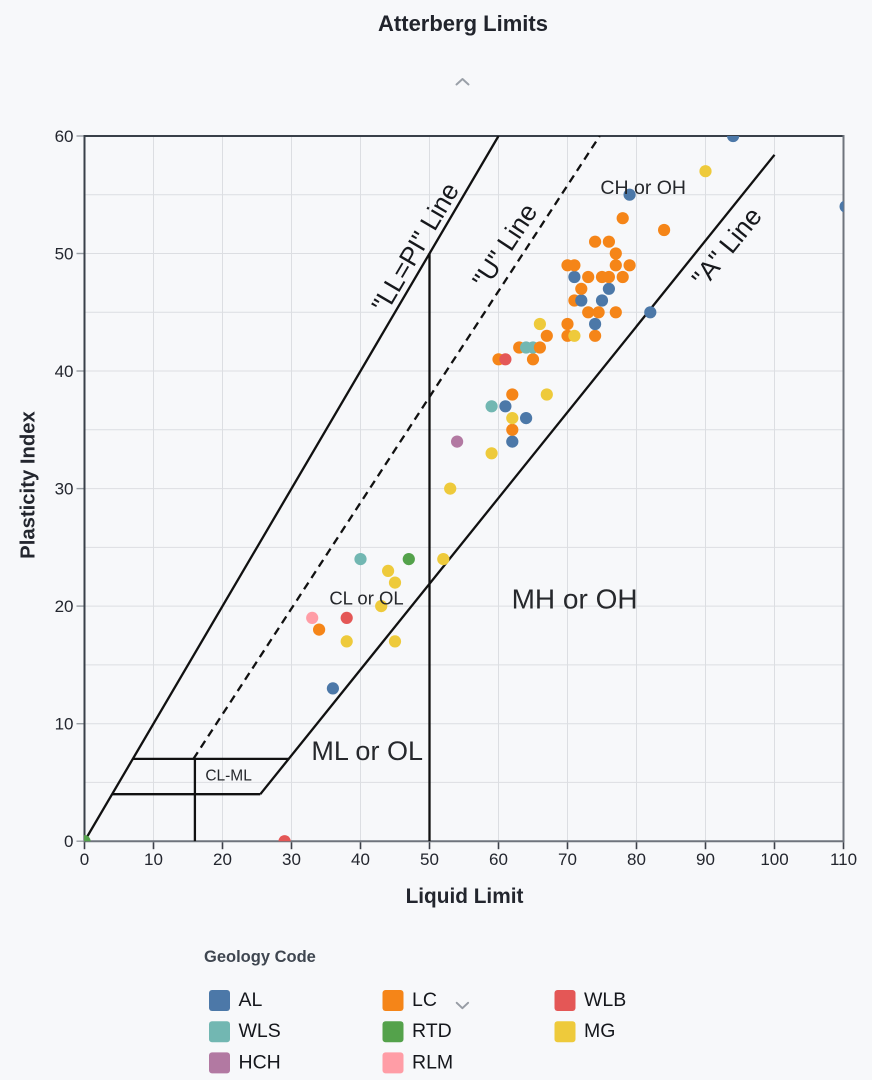 The image size is (872, 1080). I want to click on svg-text: Atterberg Limits, so click(463, 23).